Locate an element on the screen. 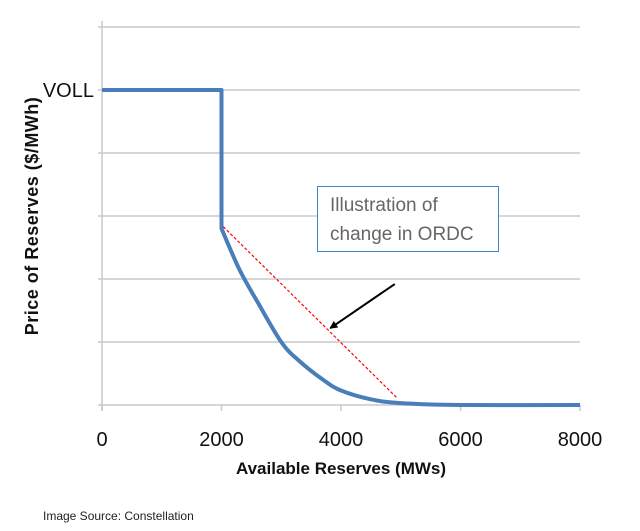 This screenshot has height=531, width=640. x-tick-label: 0 is located at coordinates (101, 440).